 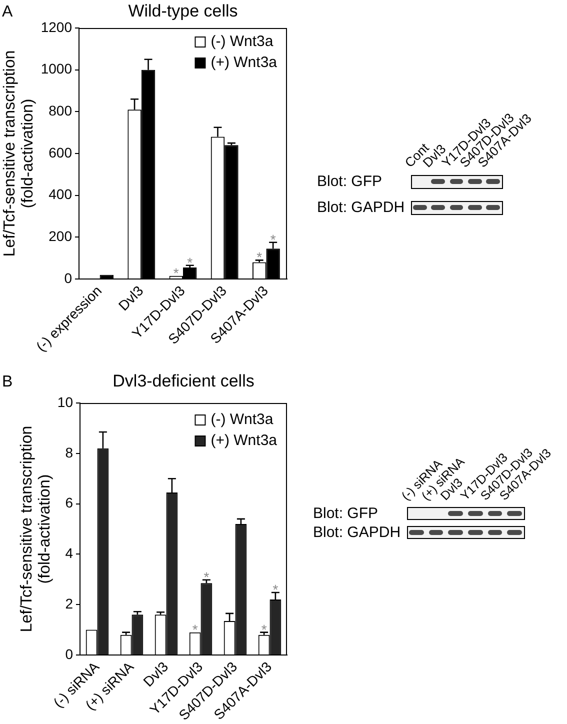 I want to click on y-tick-label: 1000, so click(x=56, y=68).